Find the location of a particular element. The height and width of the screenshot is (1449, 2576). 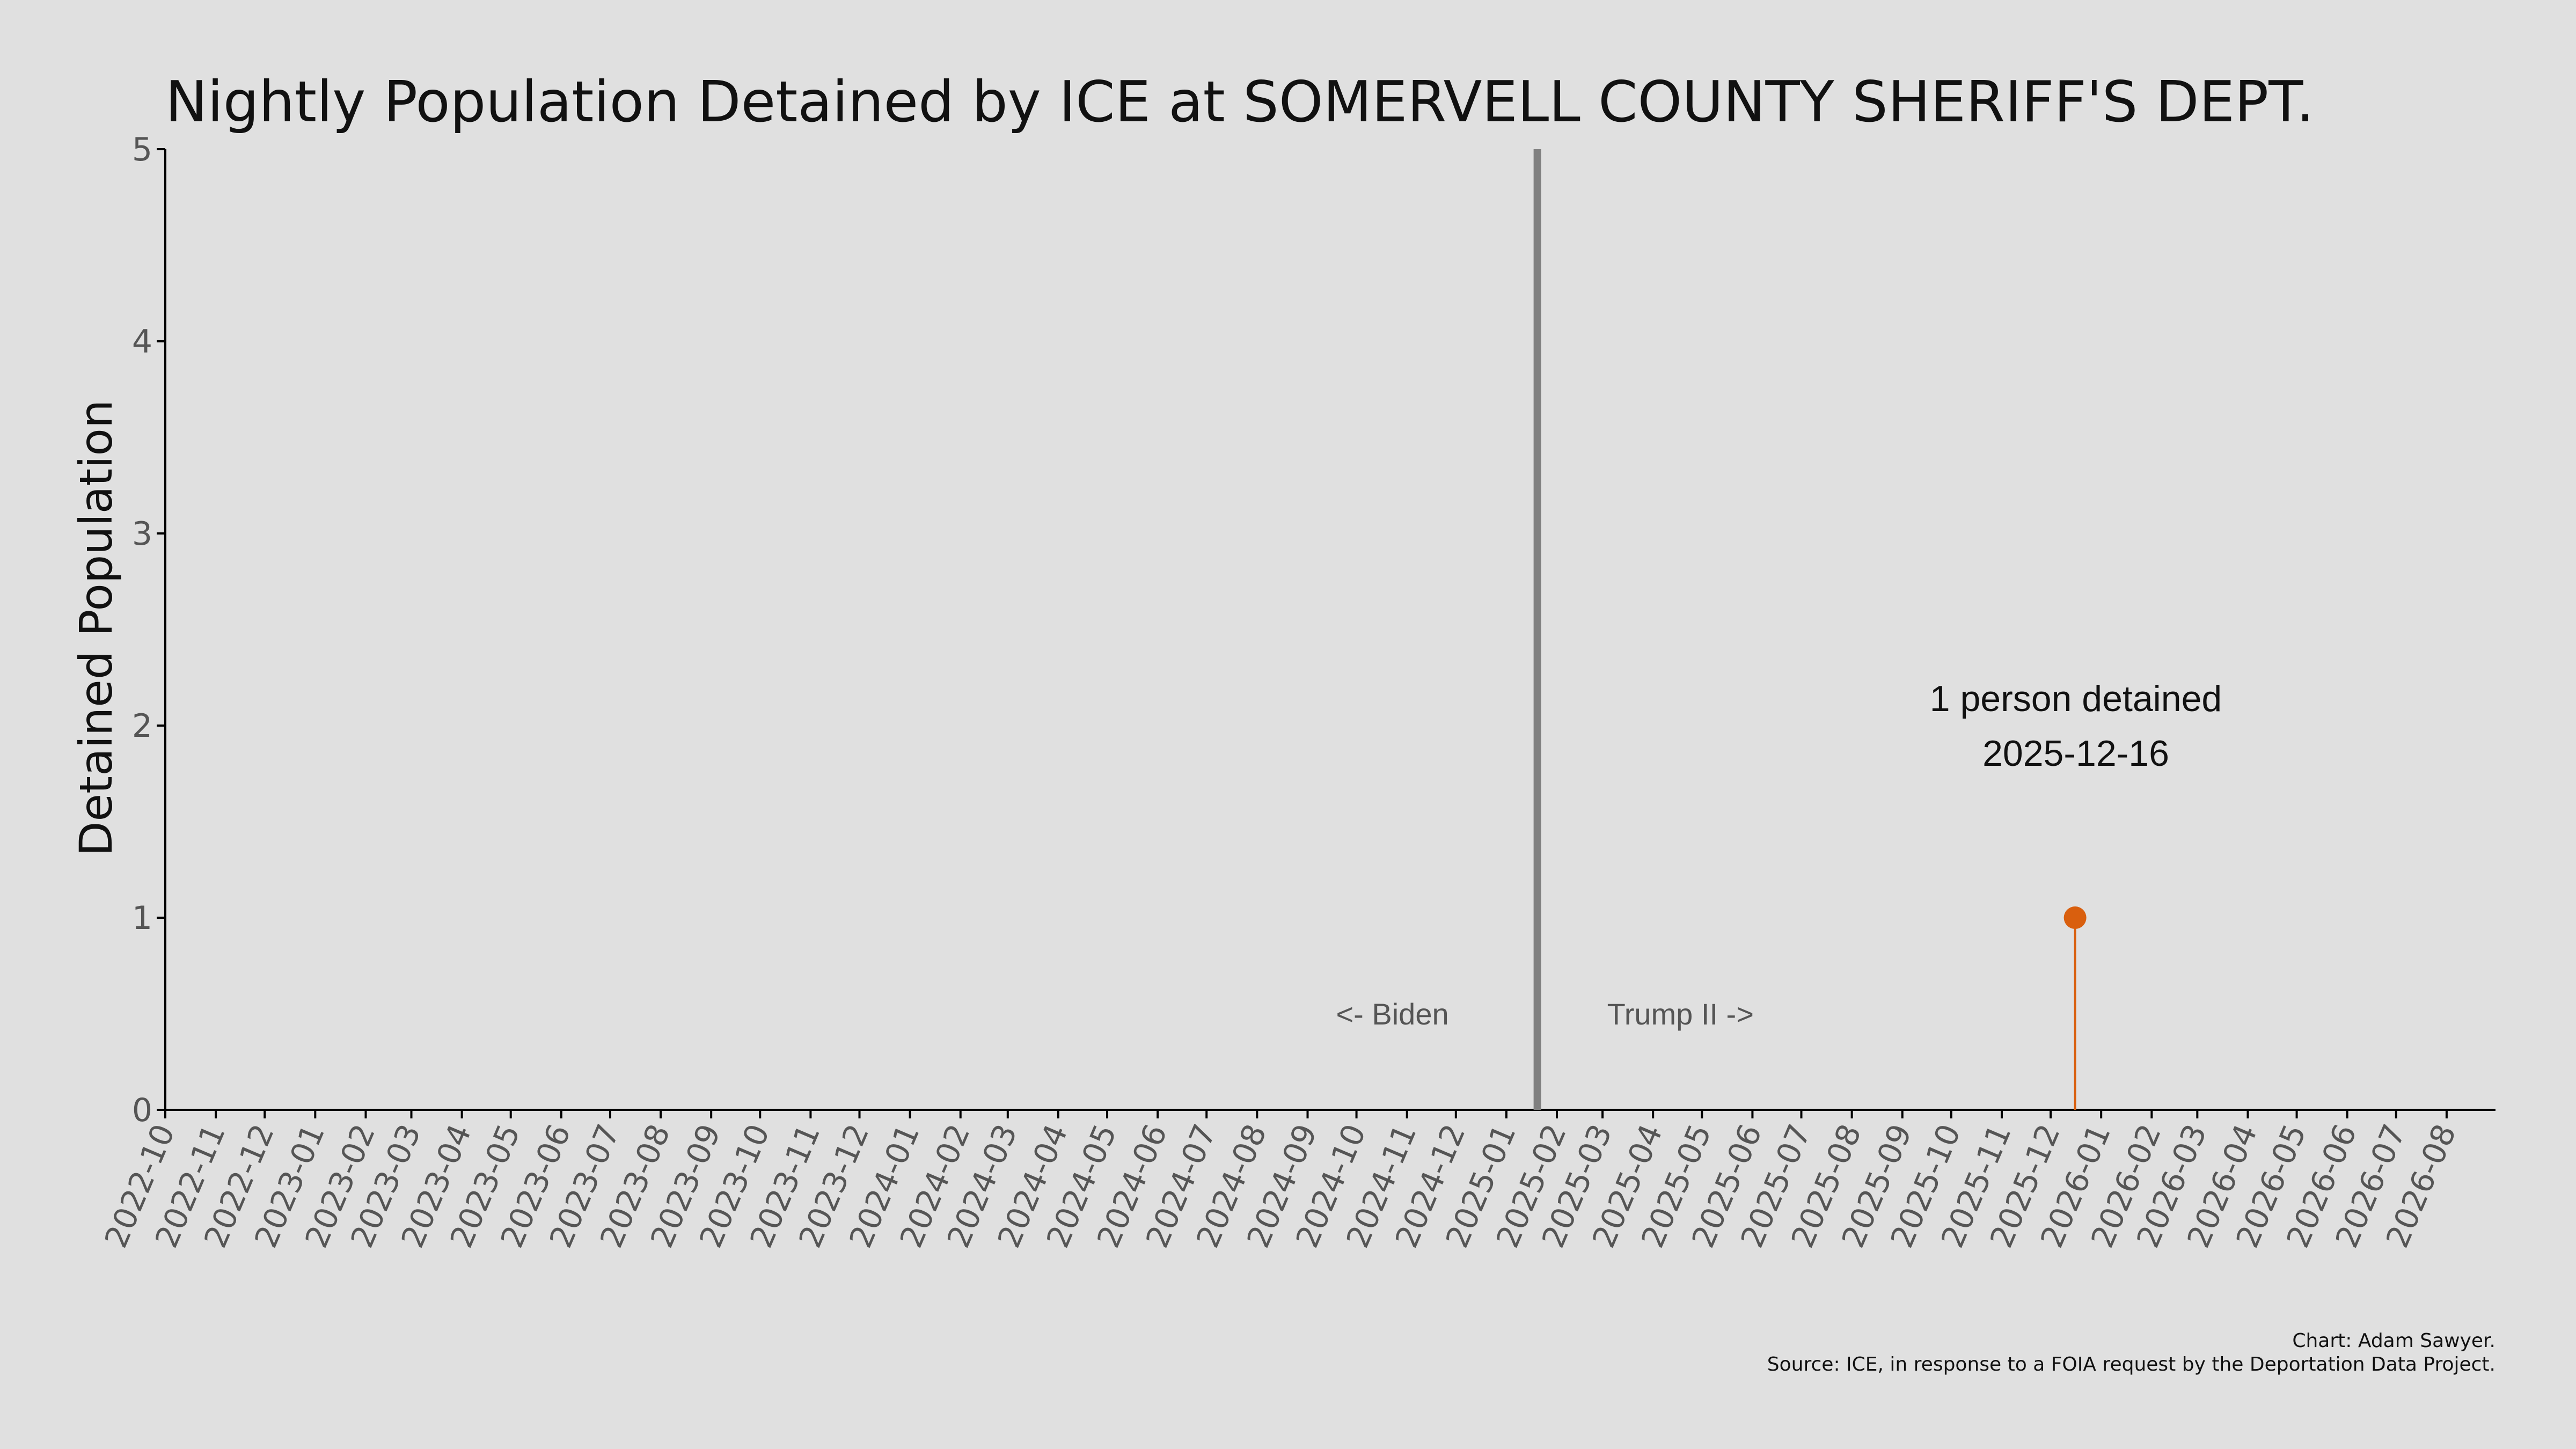

y-axis-label: Detained Population is located at coordinates (96, 628).